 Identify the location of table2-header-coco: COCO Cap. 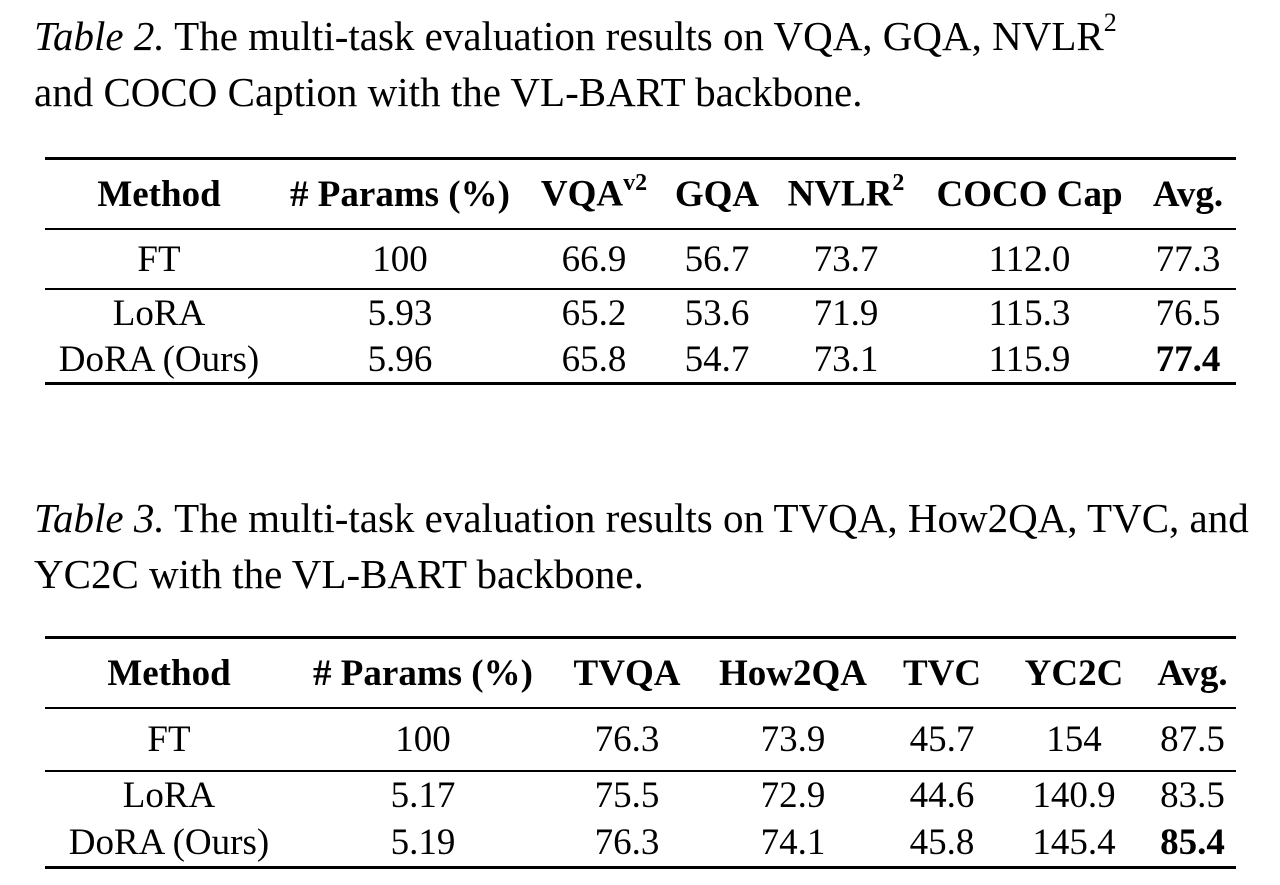
(1029, 194).